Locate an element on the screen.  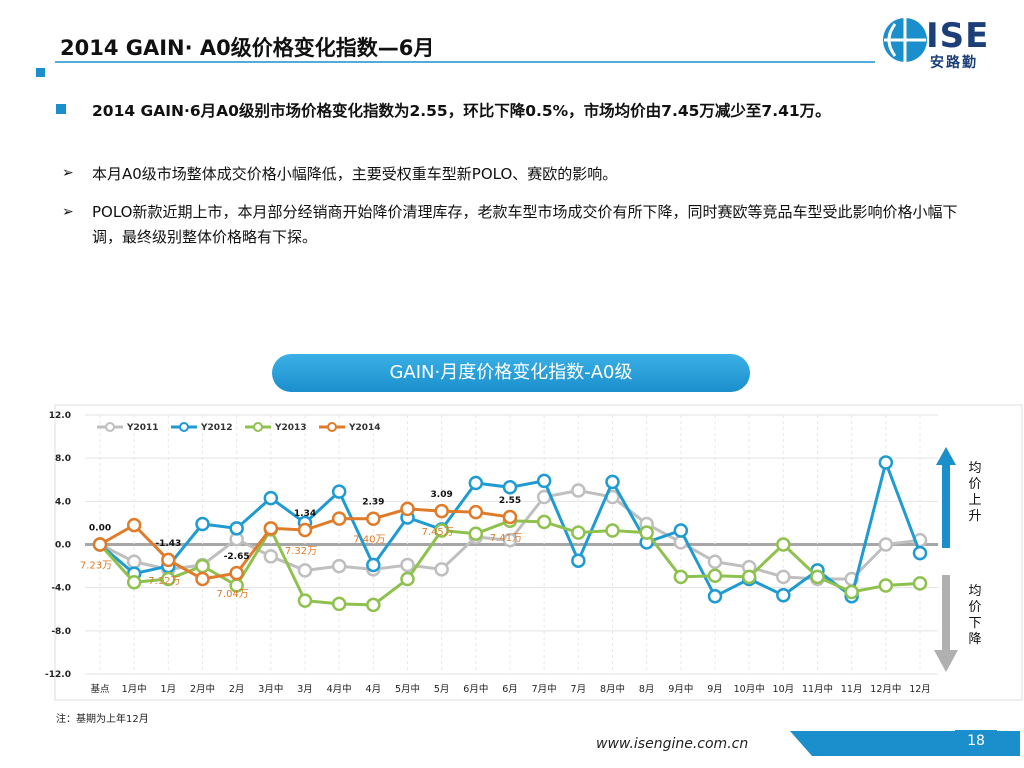
price-label: 7.12万 is located at coordinates (164, 581).